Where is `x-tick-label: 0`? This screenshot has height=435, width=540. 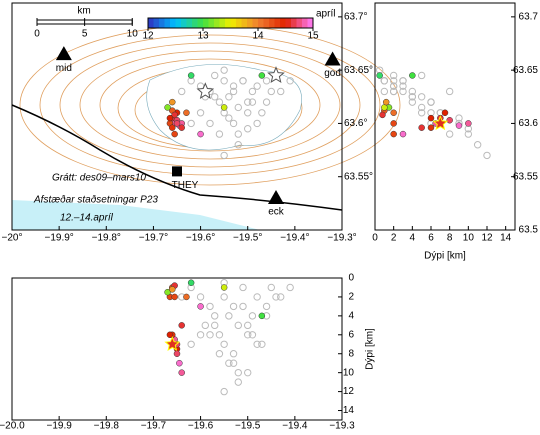
x-tick-label: 0 is located at coordinates (375, 238).